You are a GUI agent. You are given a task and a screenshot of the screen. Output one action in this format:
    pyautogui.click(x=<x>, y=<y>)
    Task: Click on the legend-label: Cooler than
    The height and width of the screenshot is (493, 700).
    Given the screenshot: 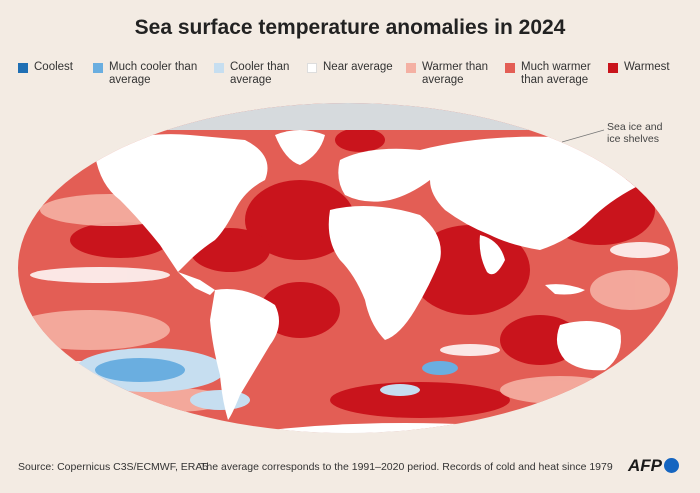 What is the action you would take?
    pyautogui.click(x=260, y=67)
    